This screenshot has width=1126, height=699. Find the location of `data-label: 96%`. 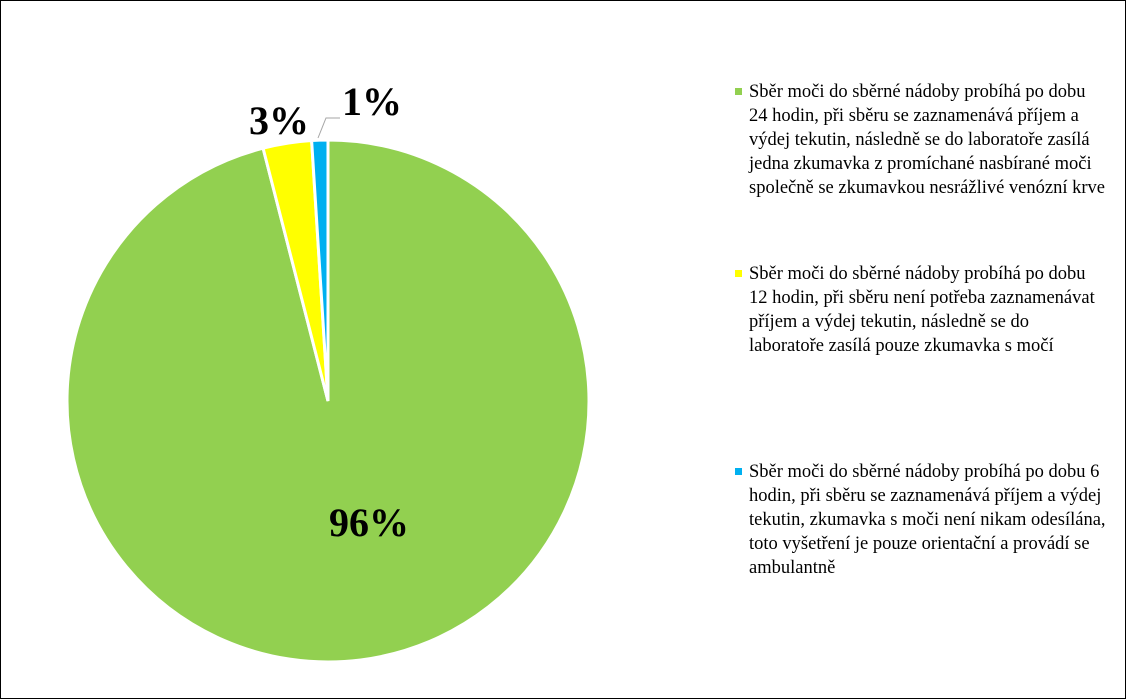

data-label: 96% is located at coordinates (369, 522).